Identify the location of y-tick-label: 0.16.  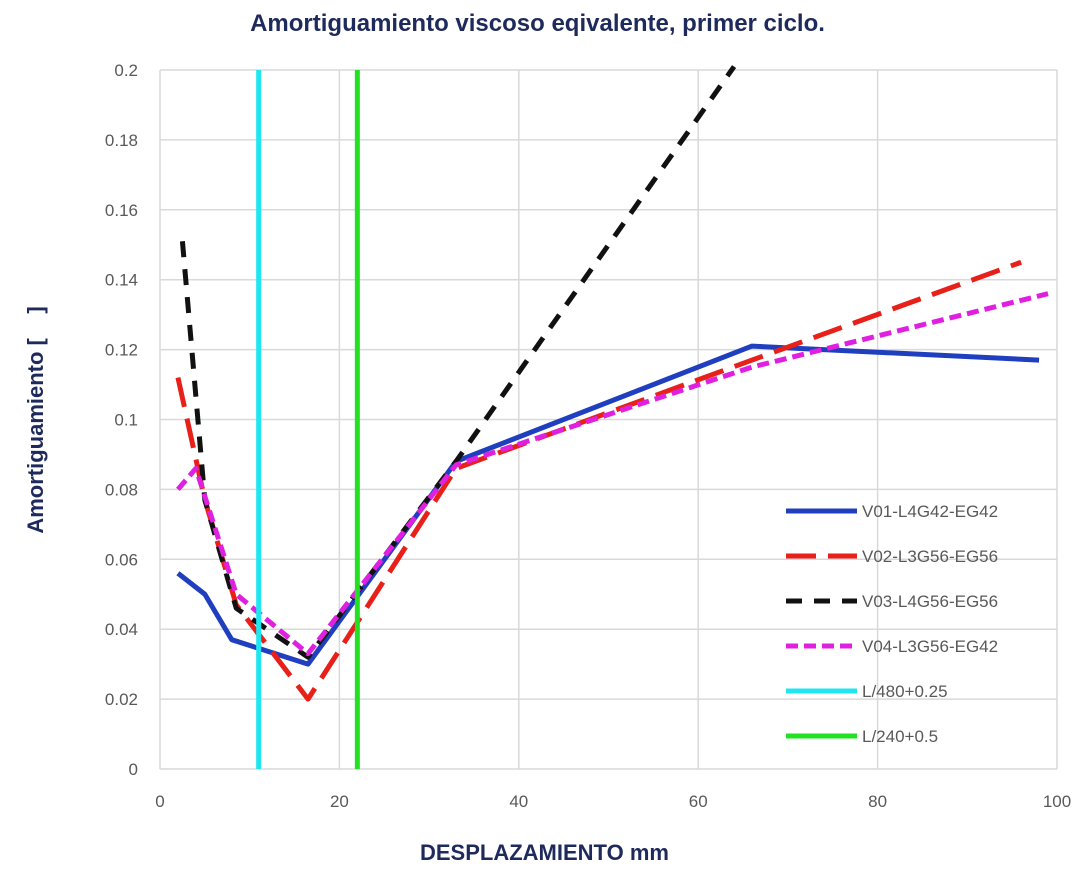
(121, 210).